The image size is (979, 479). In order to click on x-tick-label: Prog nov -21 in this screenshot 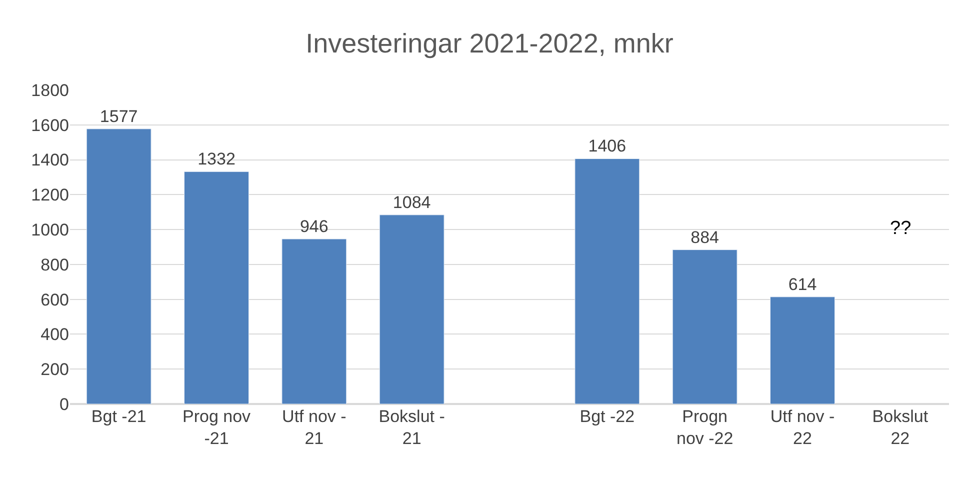, I will do `click(217, 427)`.